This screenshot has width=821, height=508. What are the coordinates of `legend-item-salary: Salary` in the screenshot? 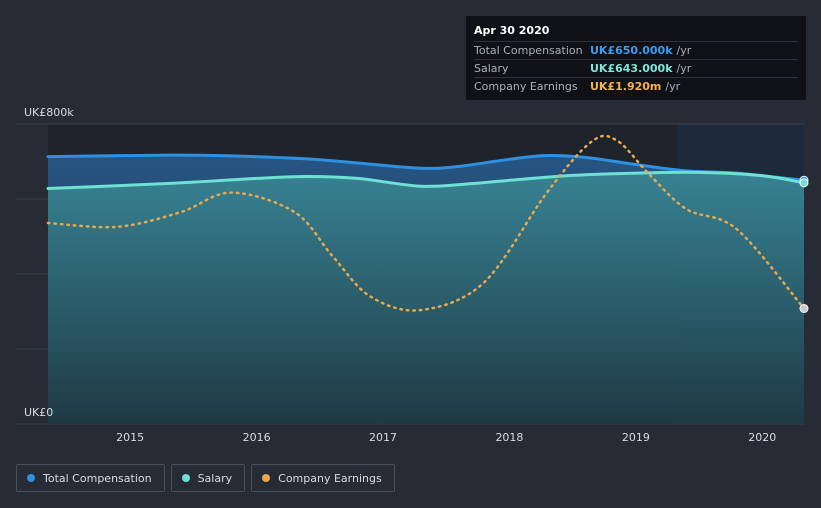 It's located at (208, 478).